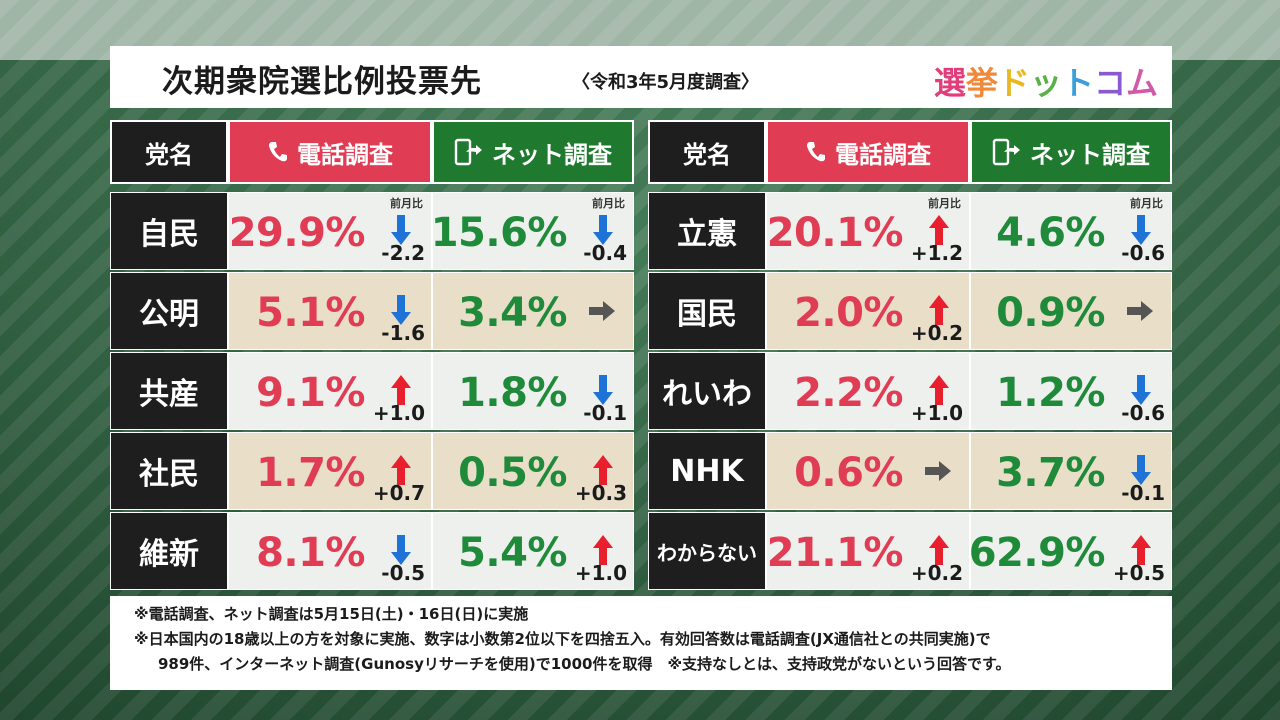  What do you see at coordinates (403, 253) in the screenshot?
I see `phone-delta: -2.2` at bounding box center [403, 253].